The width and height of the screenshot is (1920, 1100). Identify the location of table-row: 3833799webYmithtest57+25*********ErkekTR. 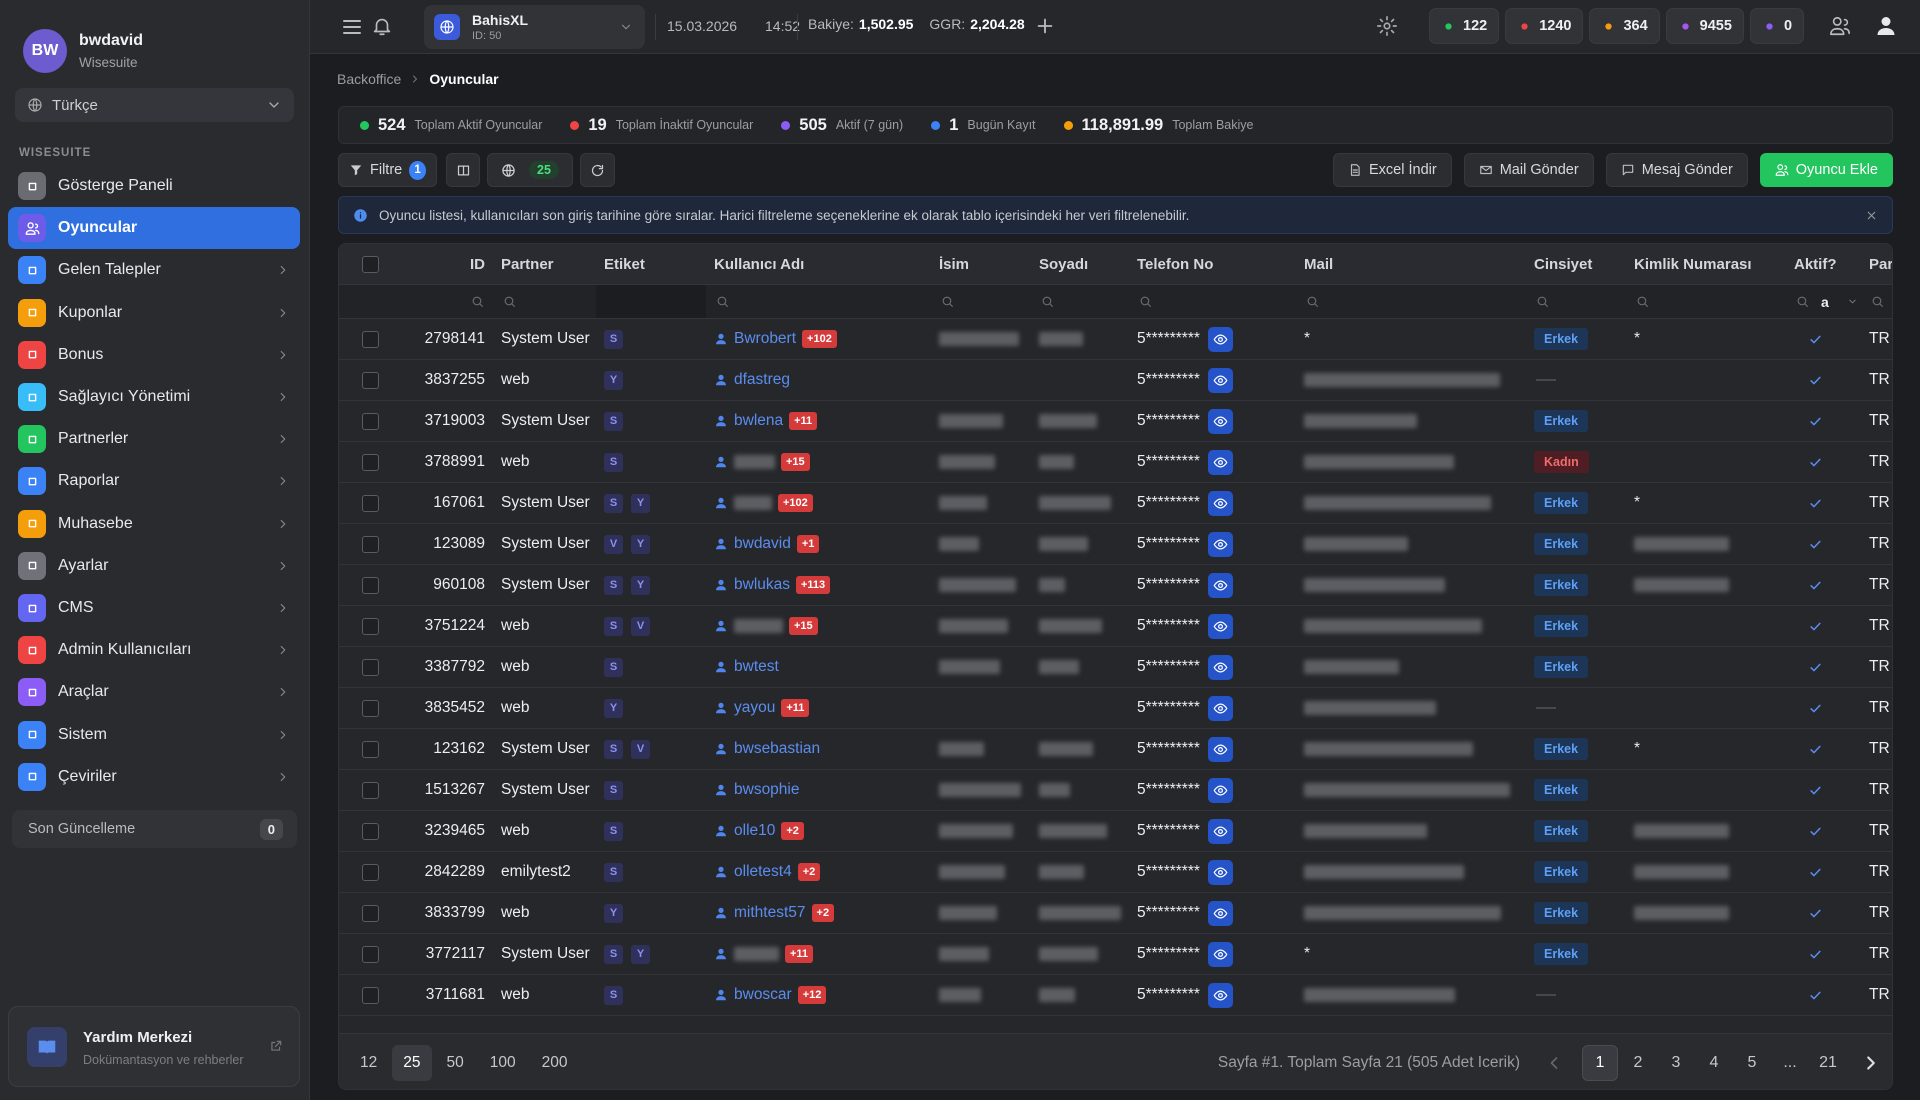
(1115, 913).